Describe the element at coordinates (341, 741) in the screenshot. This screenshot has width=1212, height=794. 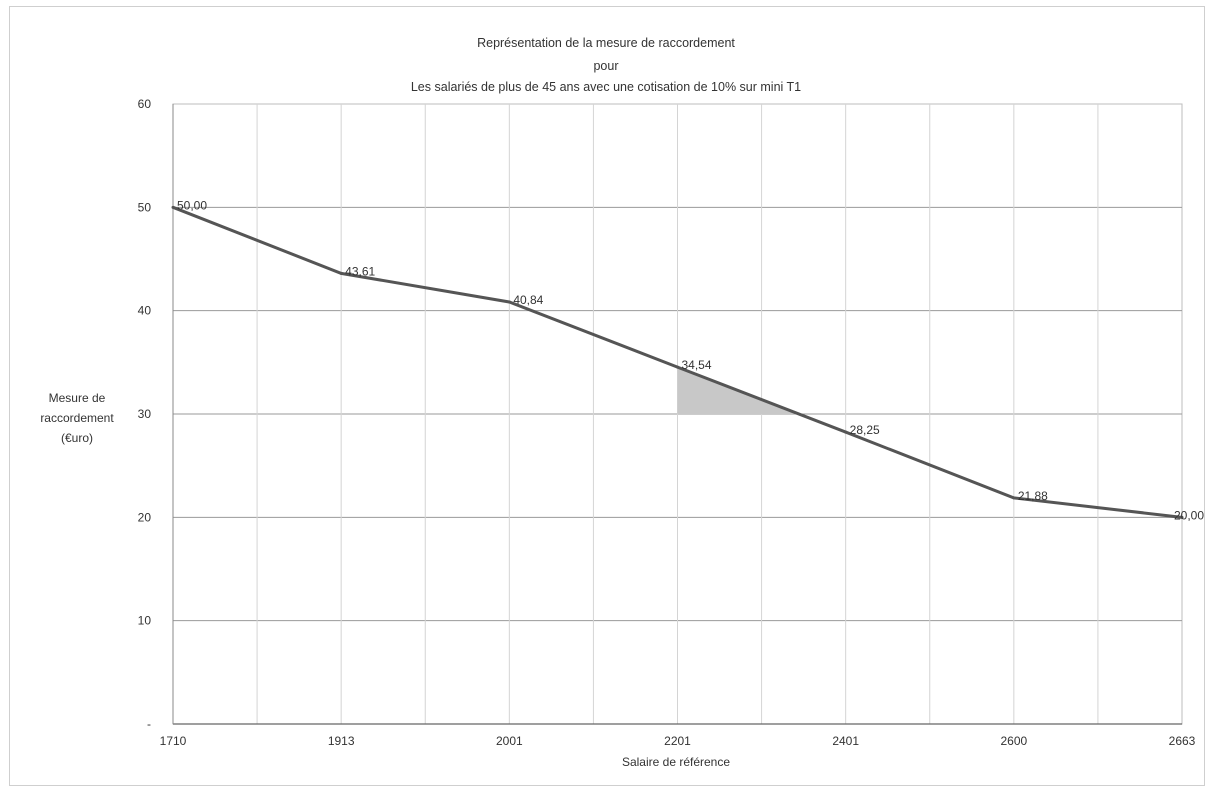
I see `x-tick-label: 1913` at that location.